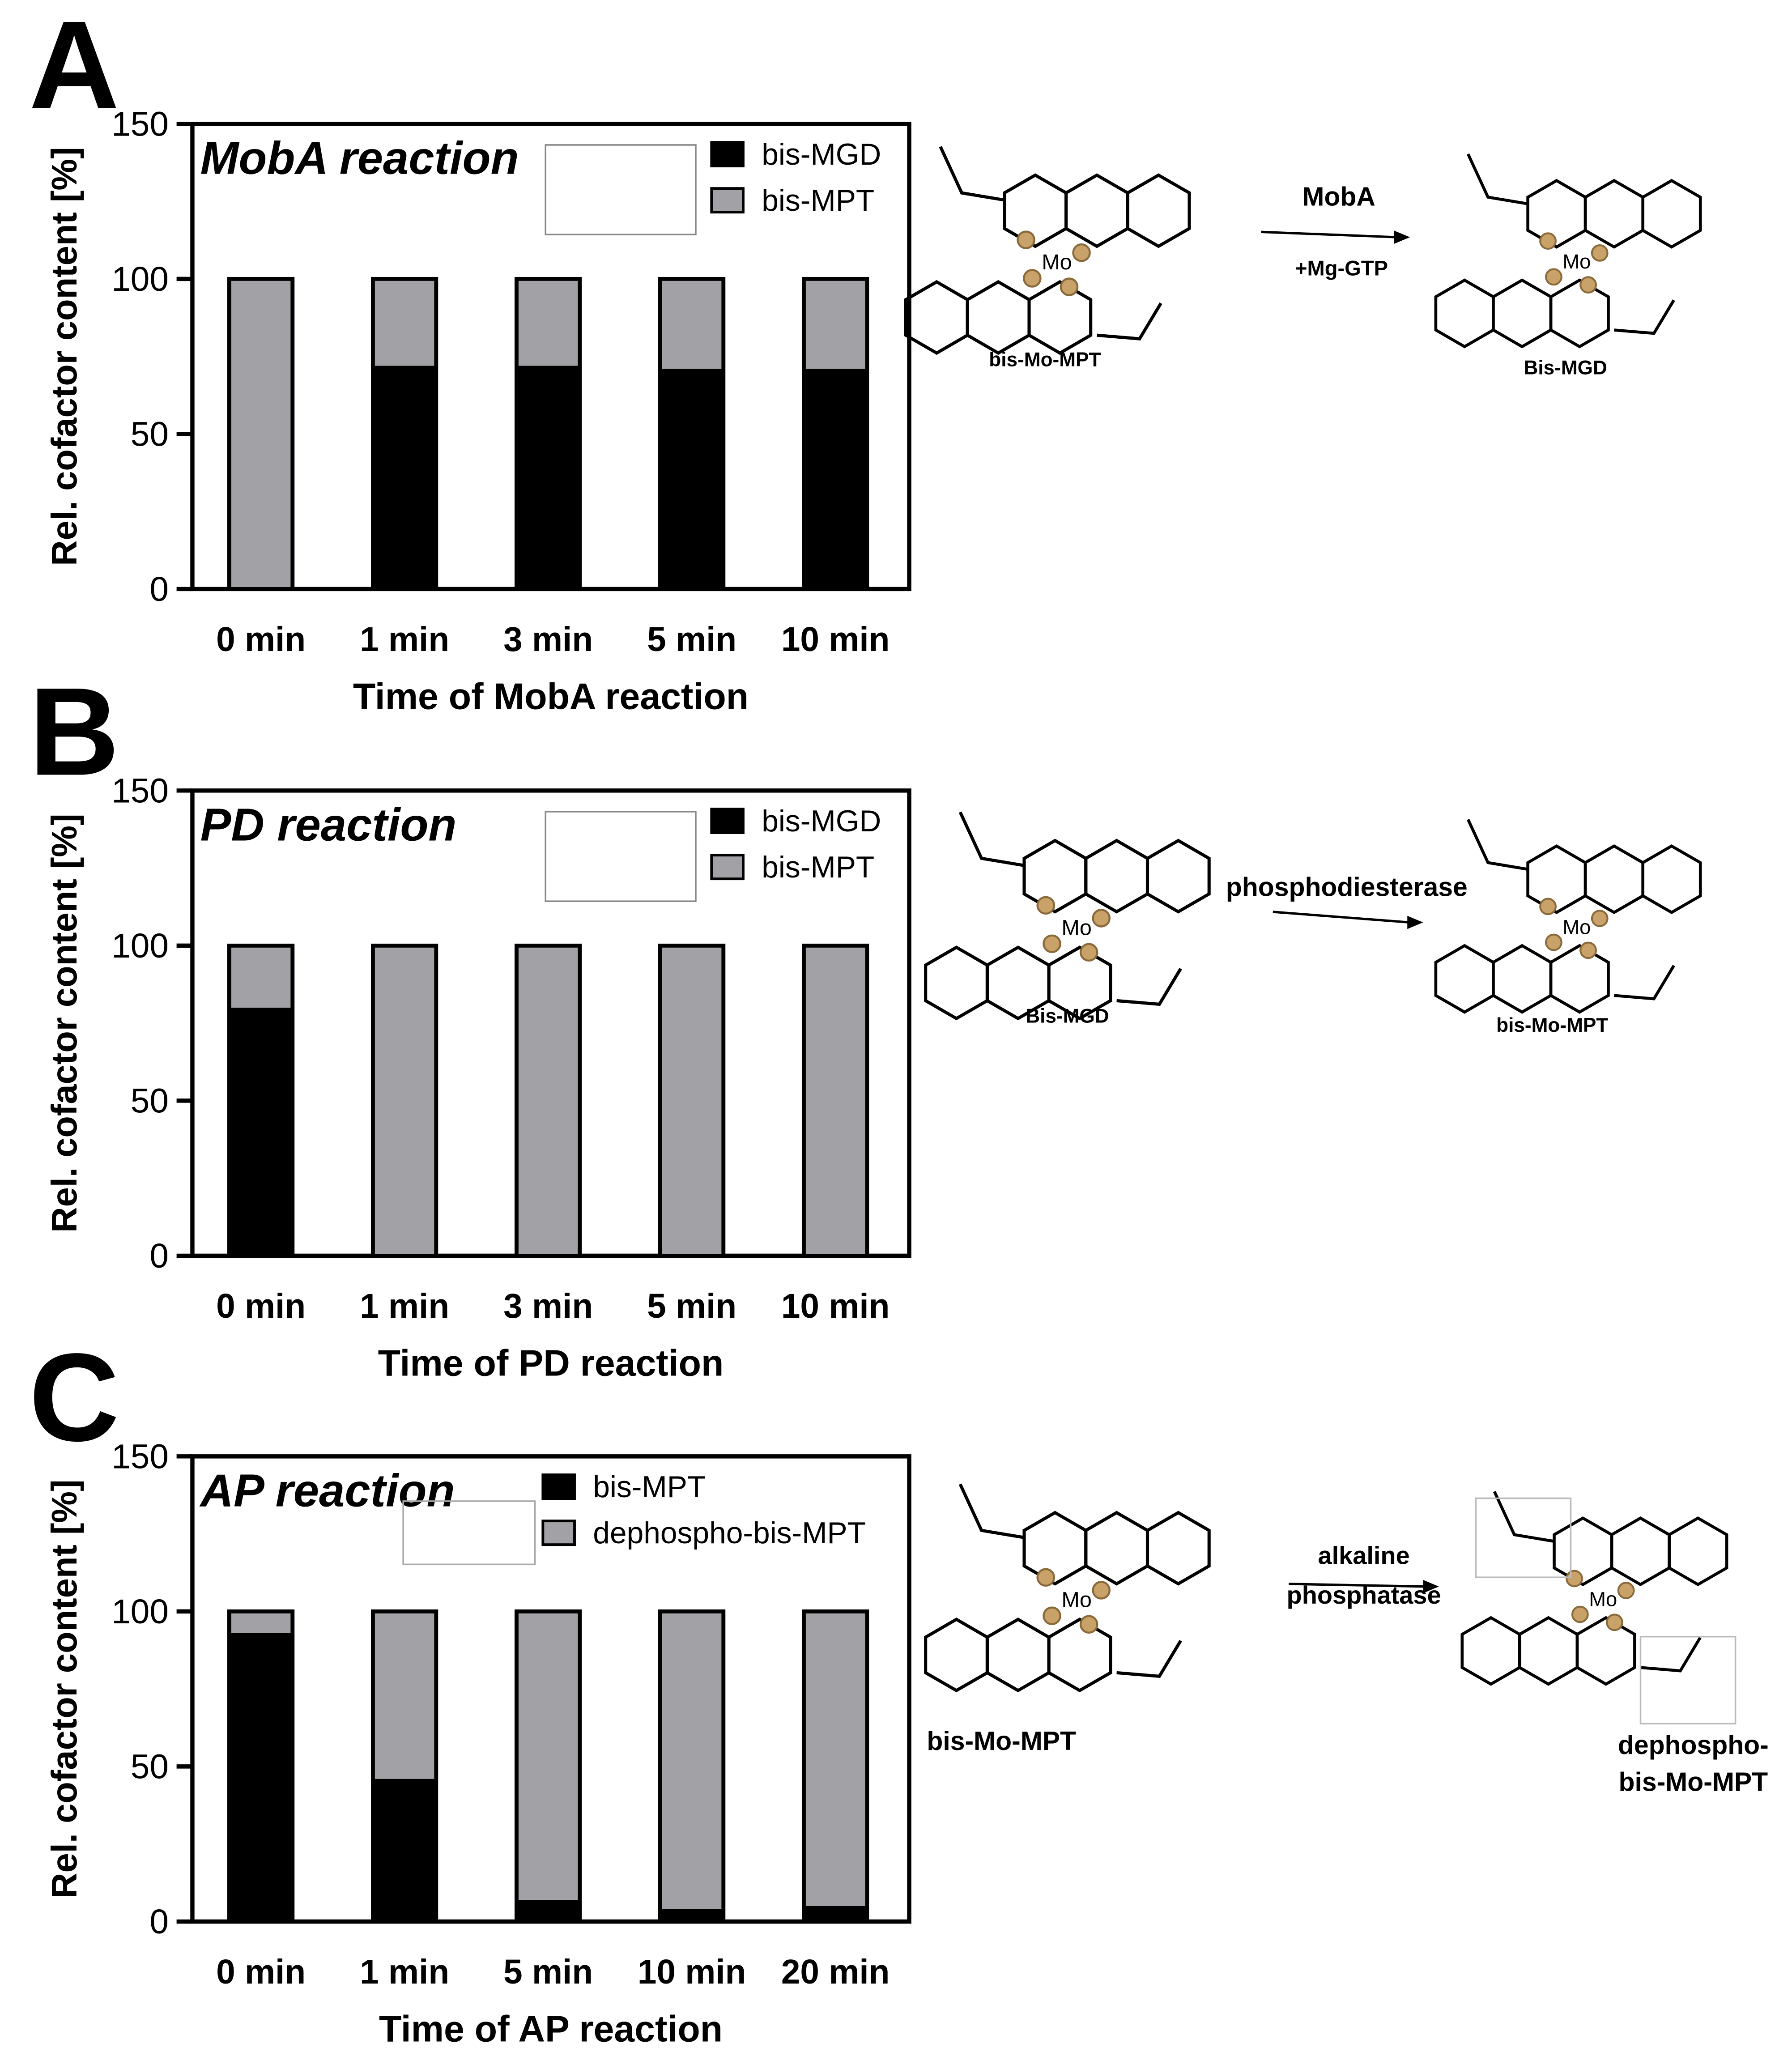 Image resolution: width=1792 pixels, height=2069 pixels. Describe the element at coordinates (359, 158) in the screenshot. I see `chart-title: MobA reaction` at that location.